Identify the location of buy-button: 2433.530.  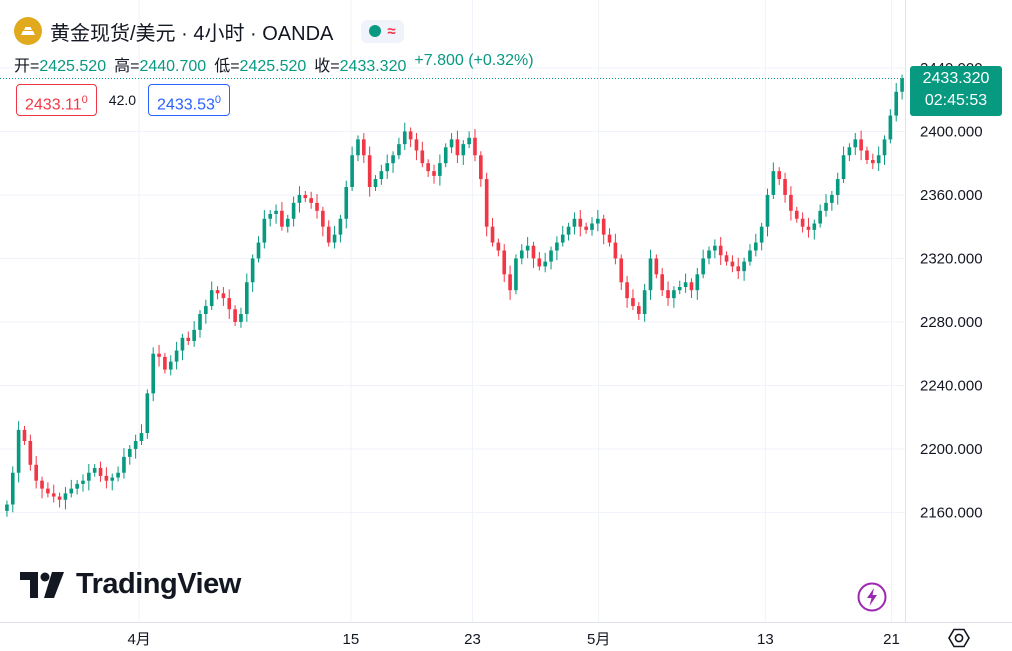
(189, 100).